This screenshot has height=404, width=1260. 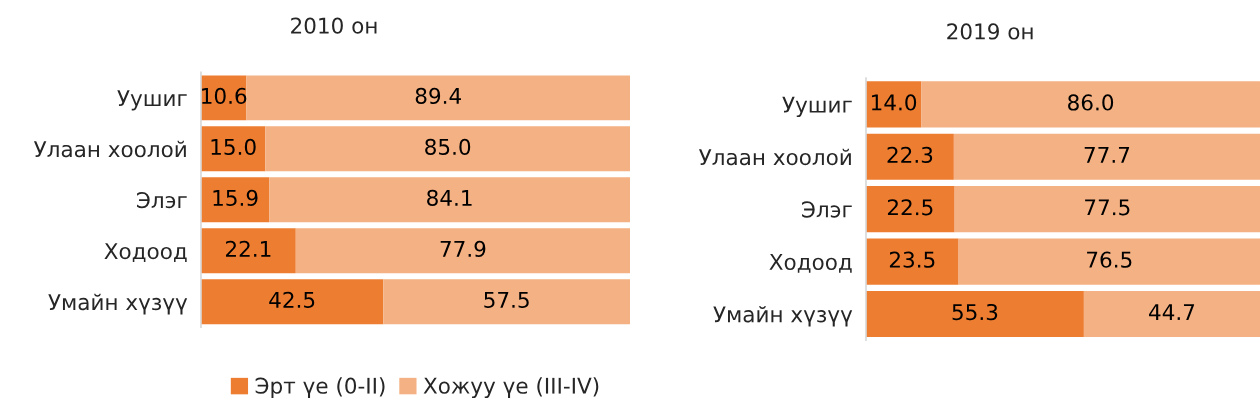 I want to click on data-label: 89.4, so click(x=438, y=96).